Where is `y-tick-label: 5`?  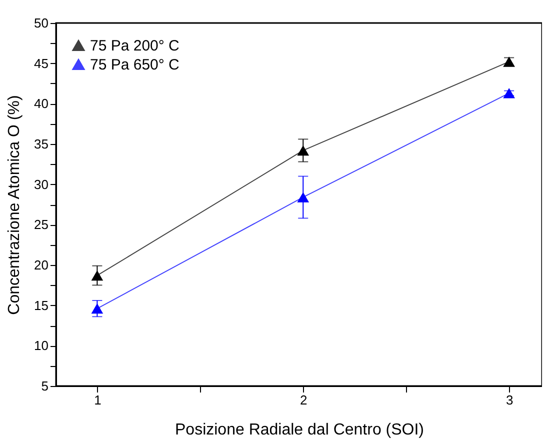 y-tick-label: 5 is located at coordinates (44, 386).